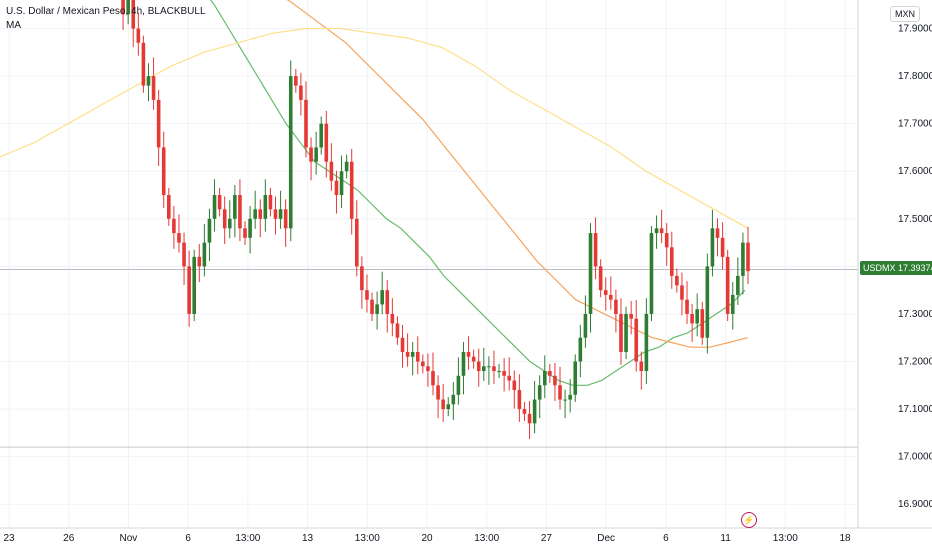 The height and width of the screenshot is (550, 932). Describe the element at coordinates (188, 538) in the screenshot. I see `time-tick-label: 6` at that location.